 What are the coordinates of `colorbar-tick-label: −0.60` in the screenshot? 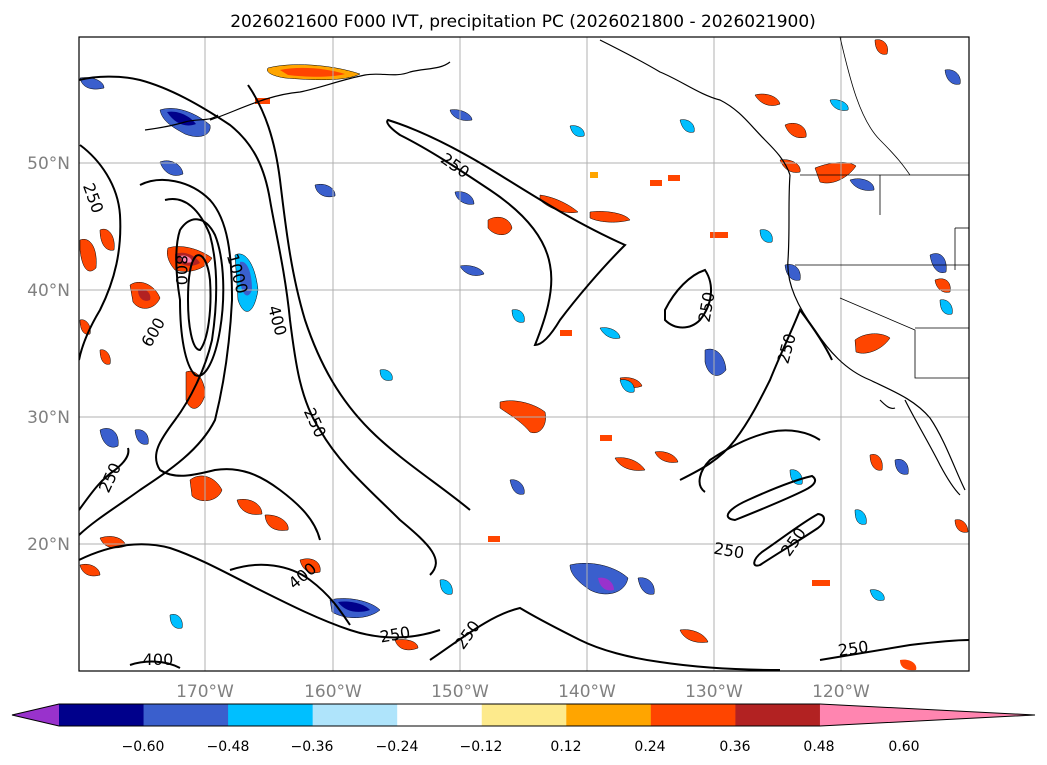 It's located at (143, 747).